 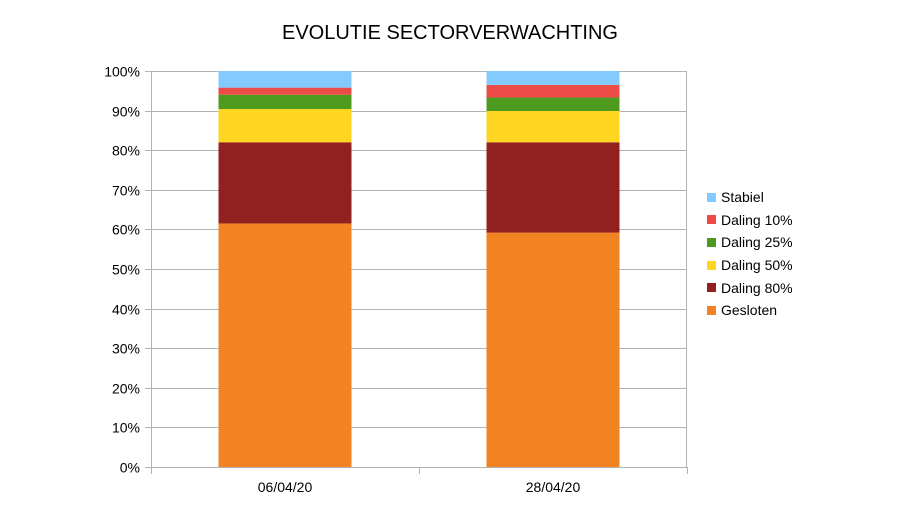 I want to click on y-tick-label: 10%, so click(x=126, y=428).